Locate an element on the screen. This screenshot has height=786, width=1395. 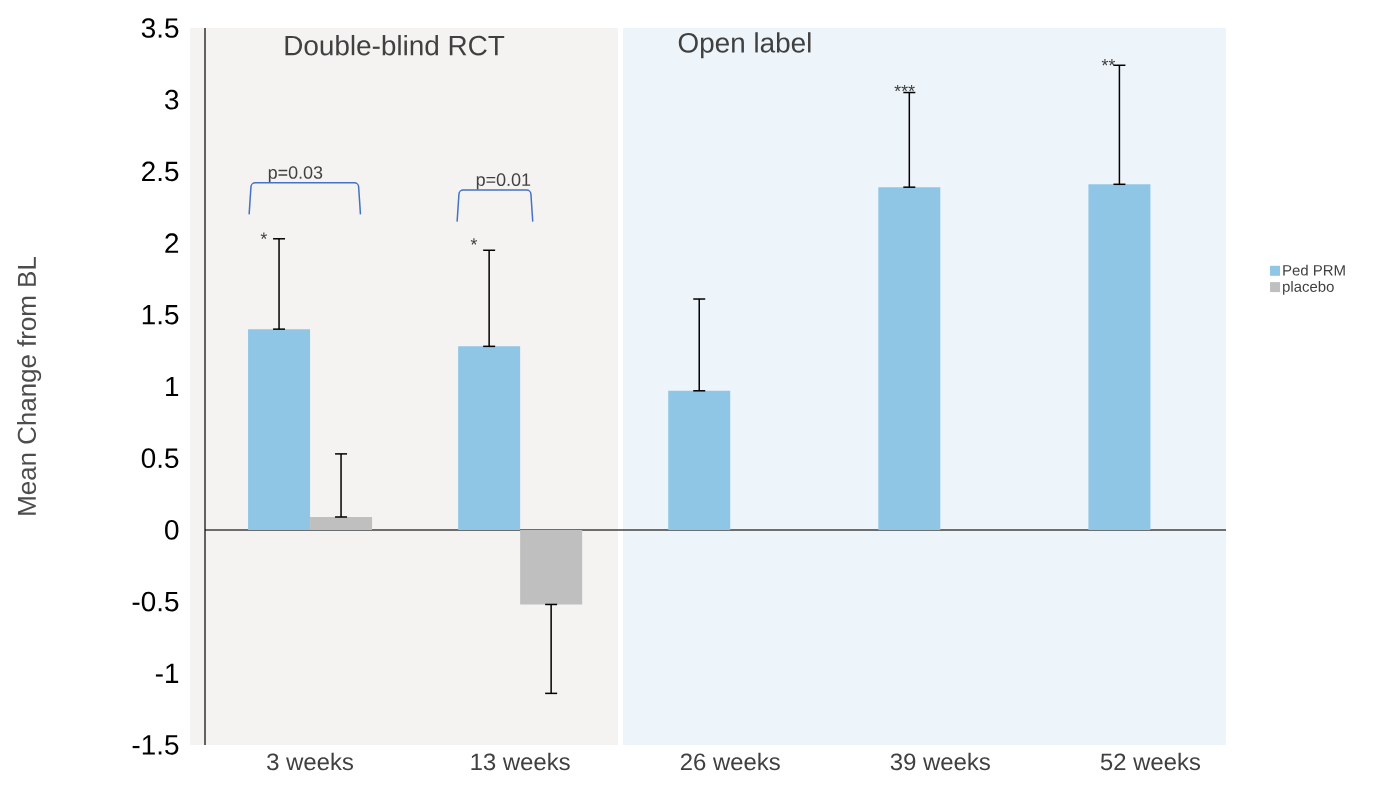
x-tick-label: 13 weeks is located at coordinates (520, 761).